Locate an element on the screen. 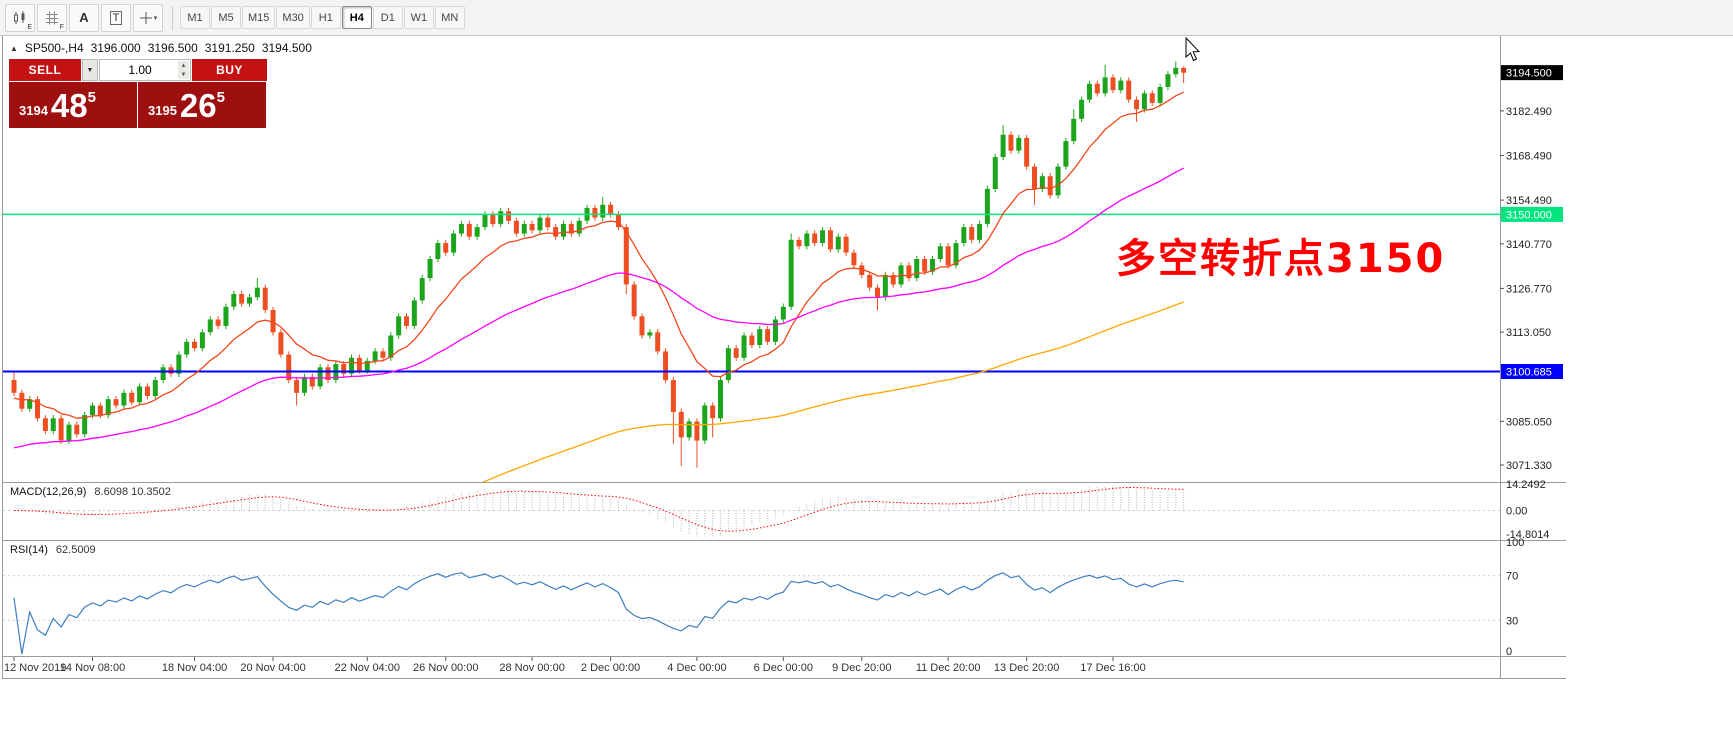 Image resolution: width=1733 pixels, height=753 pixels. crosshair-icon is located at coordinates (145, 17).